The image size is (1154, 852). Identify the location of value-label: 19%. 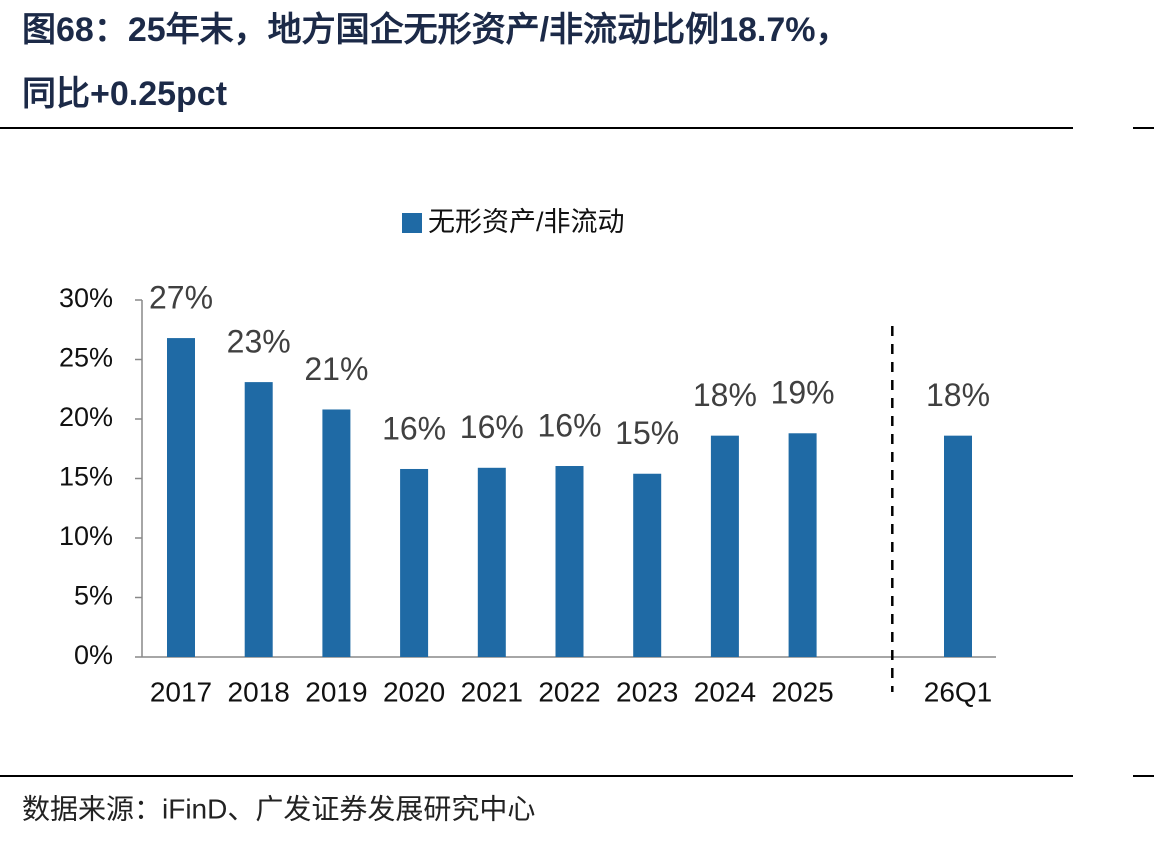
(803, 393).